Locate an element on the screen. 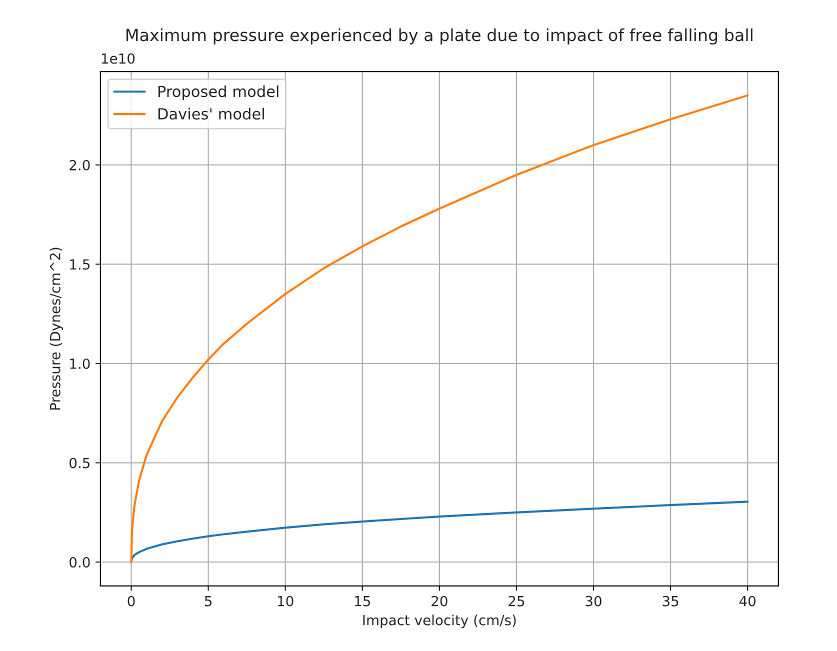 The height and width of the screenshot is (651, 837). x-tick-label: 10 is located at coordinates (286, 601).